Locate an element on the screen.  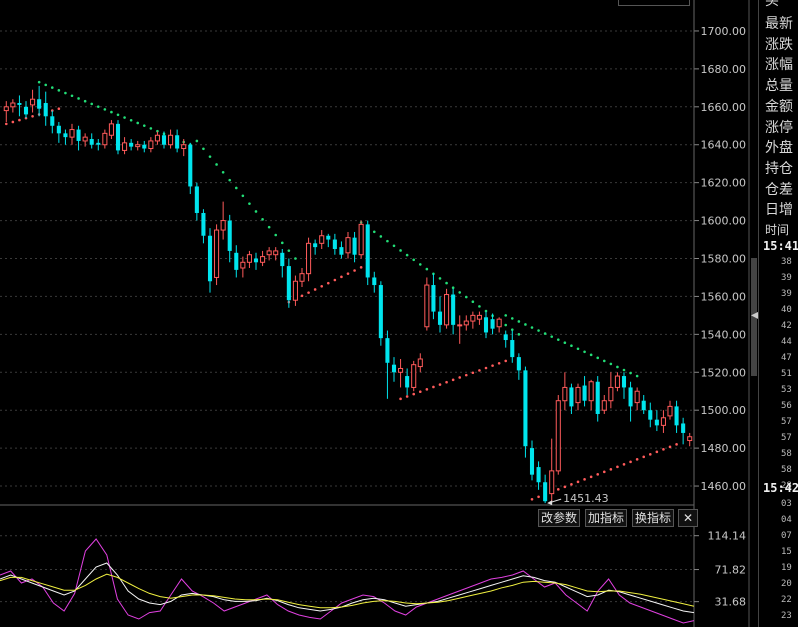
close-indicator-button: ✕ is located at coordinates (688, 518).